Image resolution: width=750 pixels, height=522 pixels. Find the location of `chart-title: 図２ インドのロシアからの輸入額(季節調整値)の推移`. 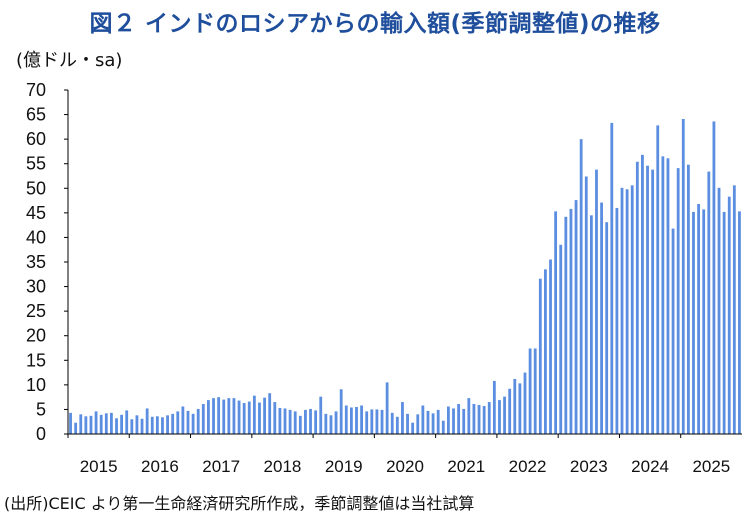

chart-title: 図２ インドのロシアからの輸入額(季節調整値)の推移 is located at coordinates (375, 24).